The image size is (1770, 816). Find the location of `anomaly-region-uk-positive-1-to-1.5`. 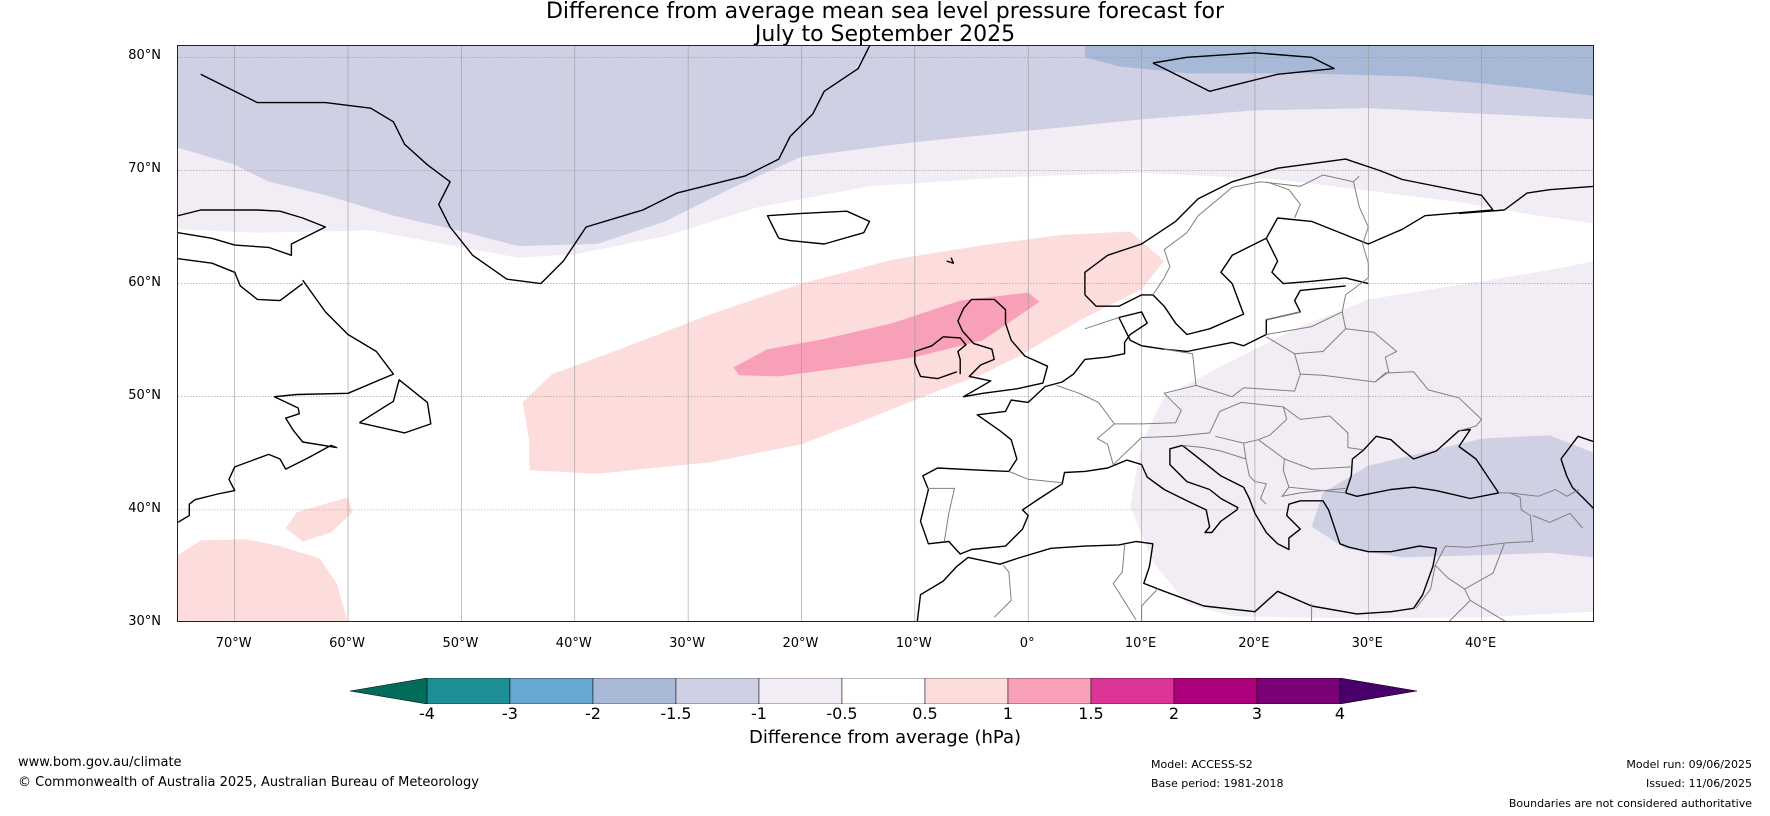

anomaly-region-uk-positive-1-to-1.5 is located at coordinates (886, 334).